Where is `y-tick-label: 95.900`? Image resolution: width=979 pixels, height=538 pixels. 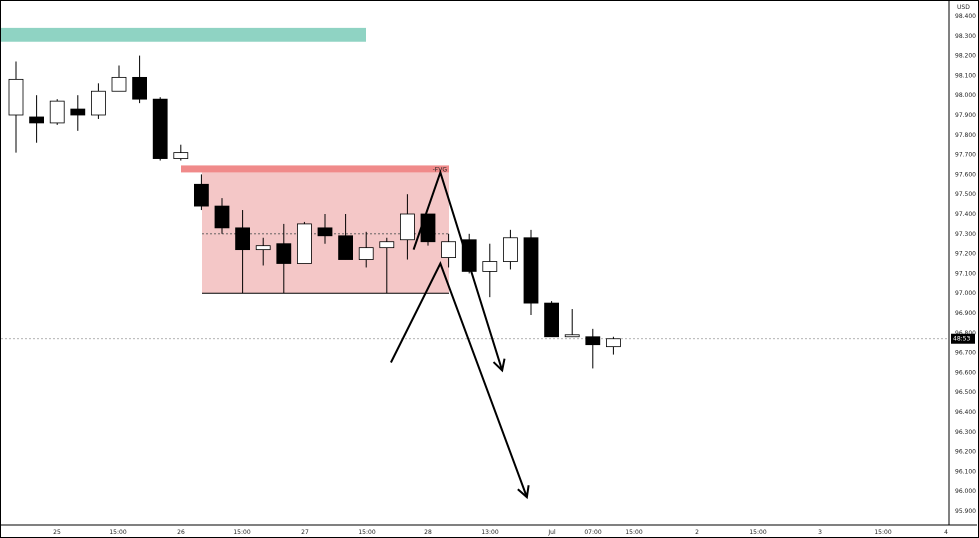
y-tick-label: 95.900 is located at coordinates (965, 511).